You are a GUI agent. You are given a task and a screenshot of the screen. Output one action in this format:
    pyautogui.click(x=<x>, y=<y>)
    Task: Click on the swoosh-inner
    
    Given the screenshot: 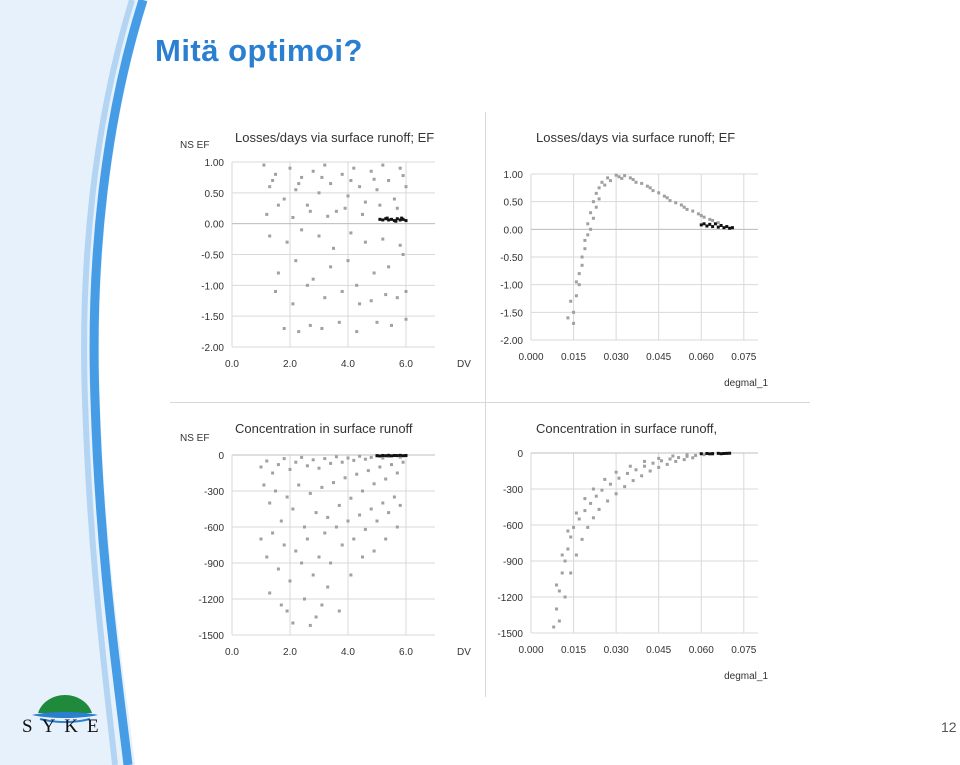 What is the action you would take?
    pyautogui.click(x=108, y=382)
    